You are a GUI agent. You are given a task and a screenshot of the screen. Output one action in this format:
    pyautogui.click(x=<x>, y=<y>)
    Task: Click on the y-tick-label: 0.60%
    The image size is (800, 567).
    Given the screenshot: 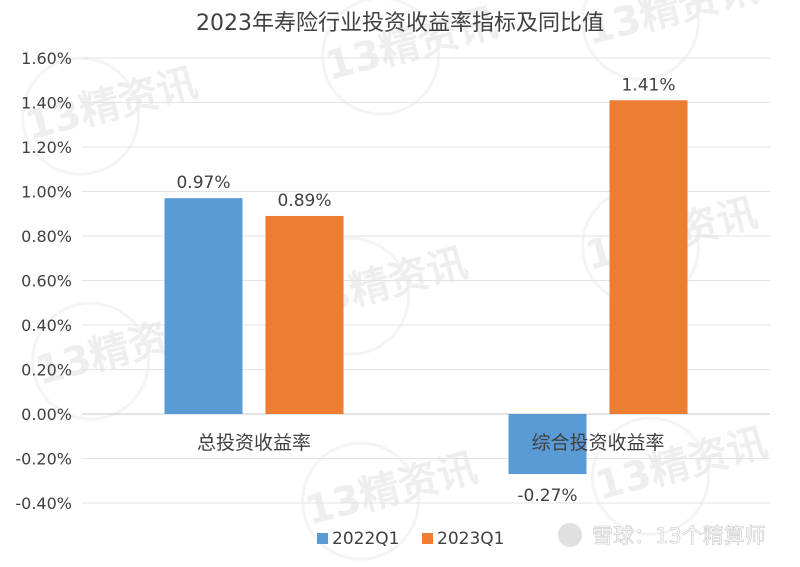 What is the action you would take?
    pyautogui.click(x=46, y=281)
    